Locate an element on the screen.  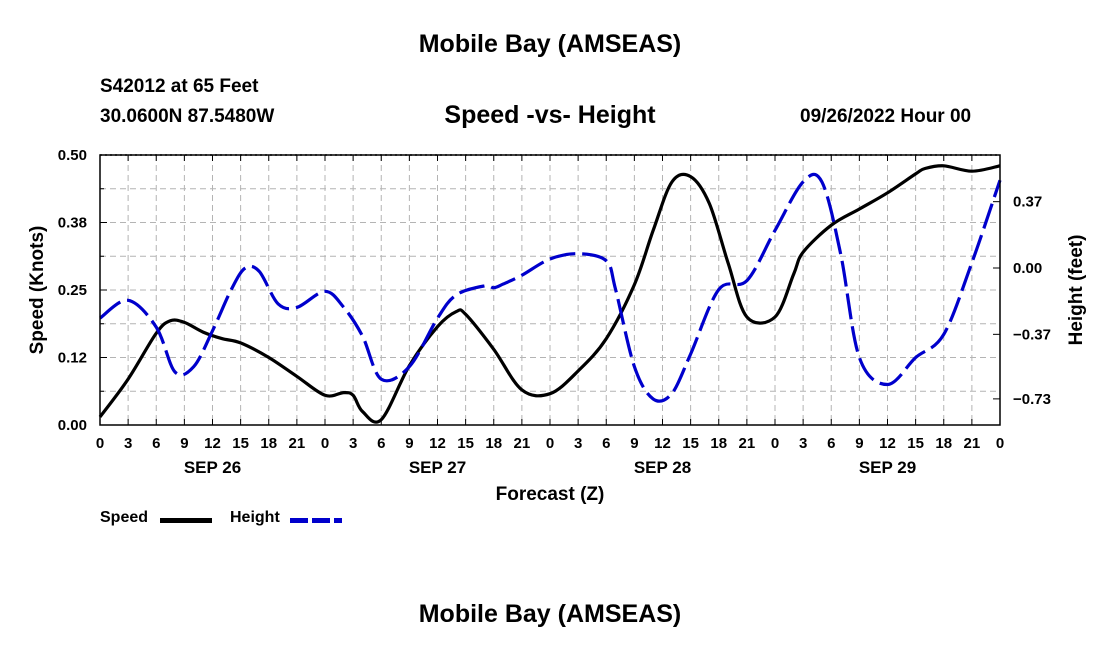
chart-title: Speed -vs- Height is located at coordinates (550, 115).